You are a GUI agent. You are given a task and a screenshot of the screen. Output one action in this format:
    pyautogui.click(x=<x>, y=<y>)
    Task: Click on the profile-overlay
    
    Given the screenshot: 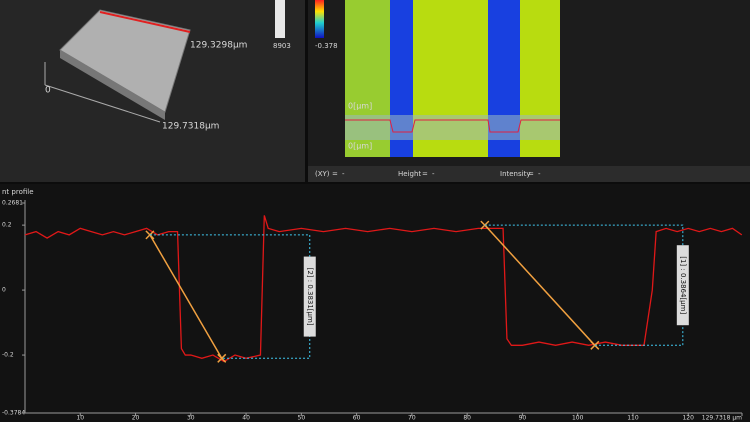 What is the action you would take?
    pyautogui.click(x=452, y=127)
    